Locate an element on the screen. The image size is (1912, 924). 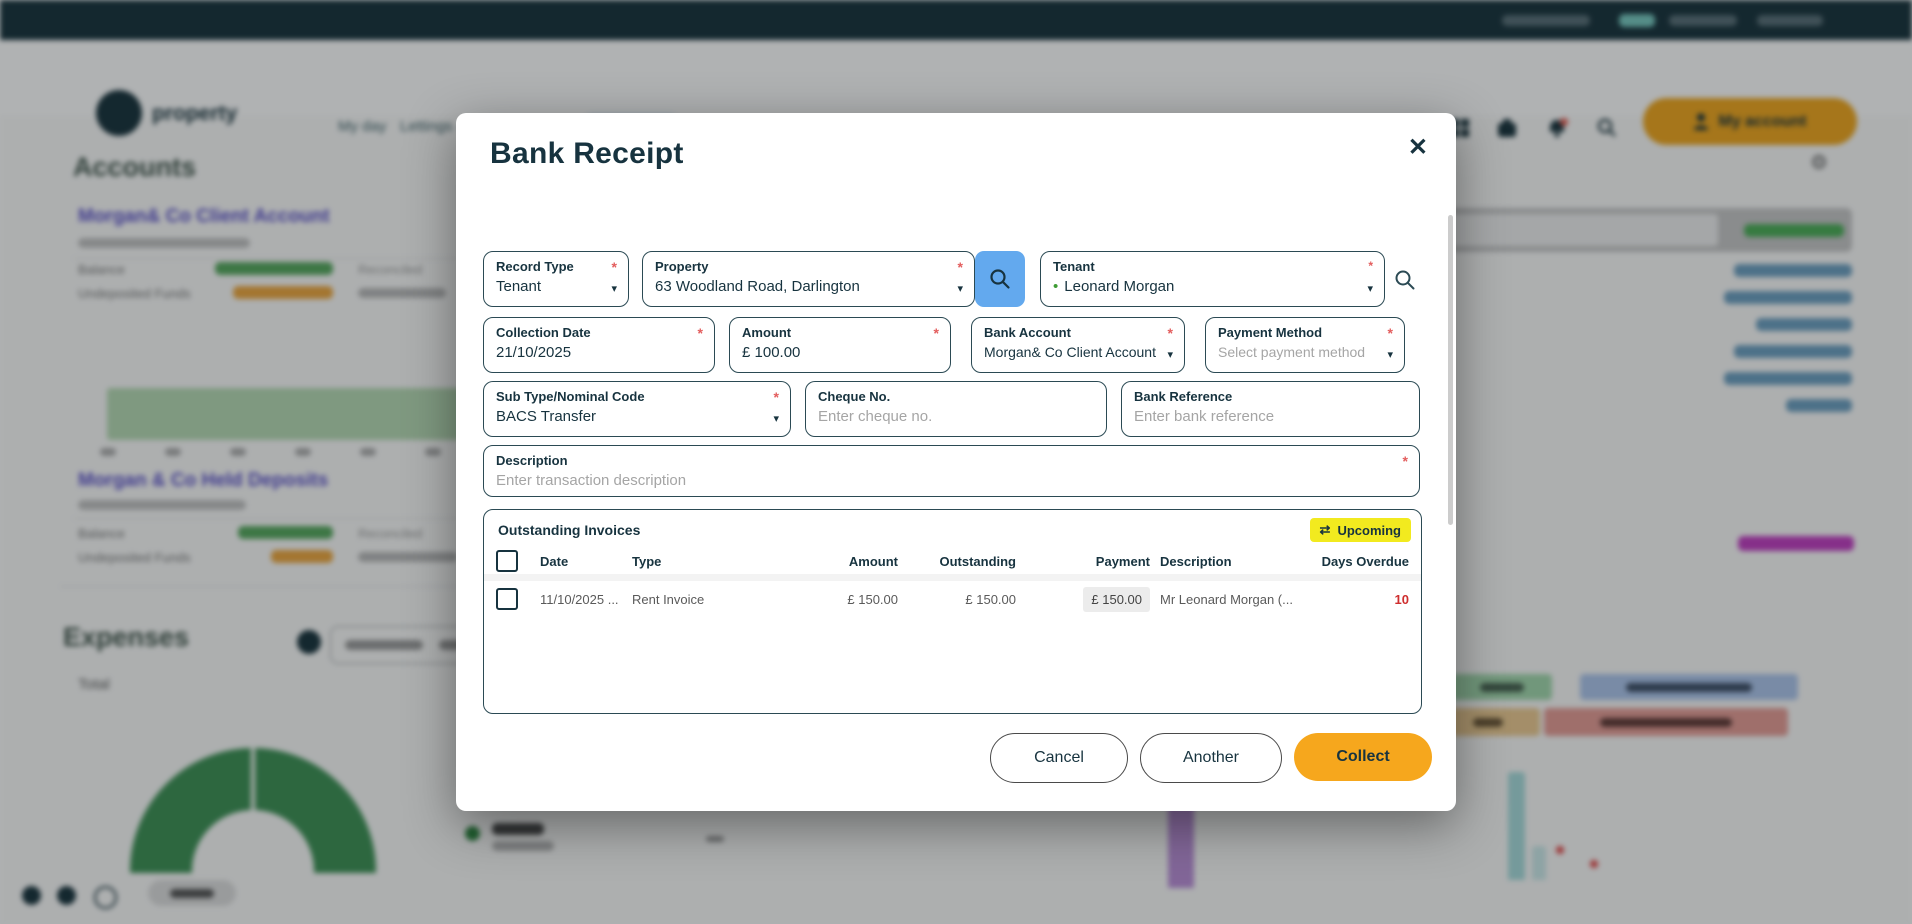
legend-chip-red is located at coordinates (1666, 722).